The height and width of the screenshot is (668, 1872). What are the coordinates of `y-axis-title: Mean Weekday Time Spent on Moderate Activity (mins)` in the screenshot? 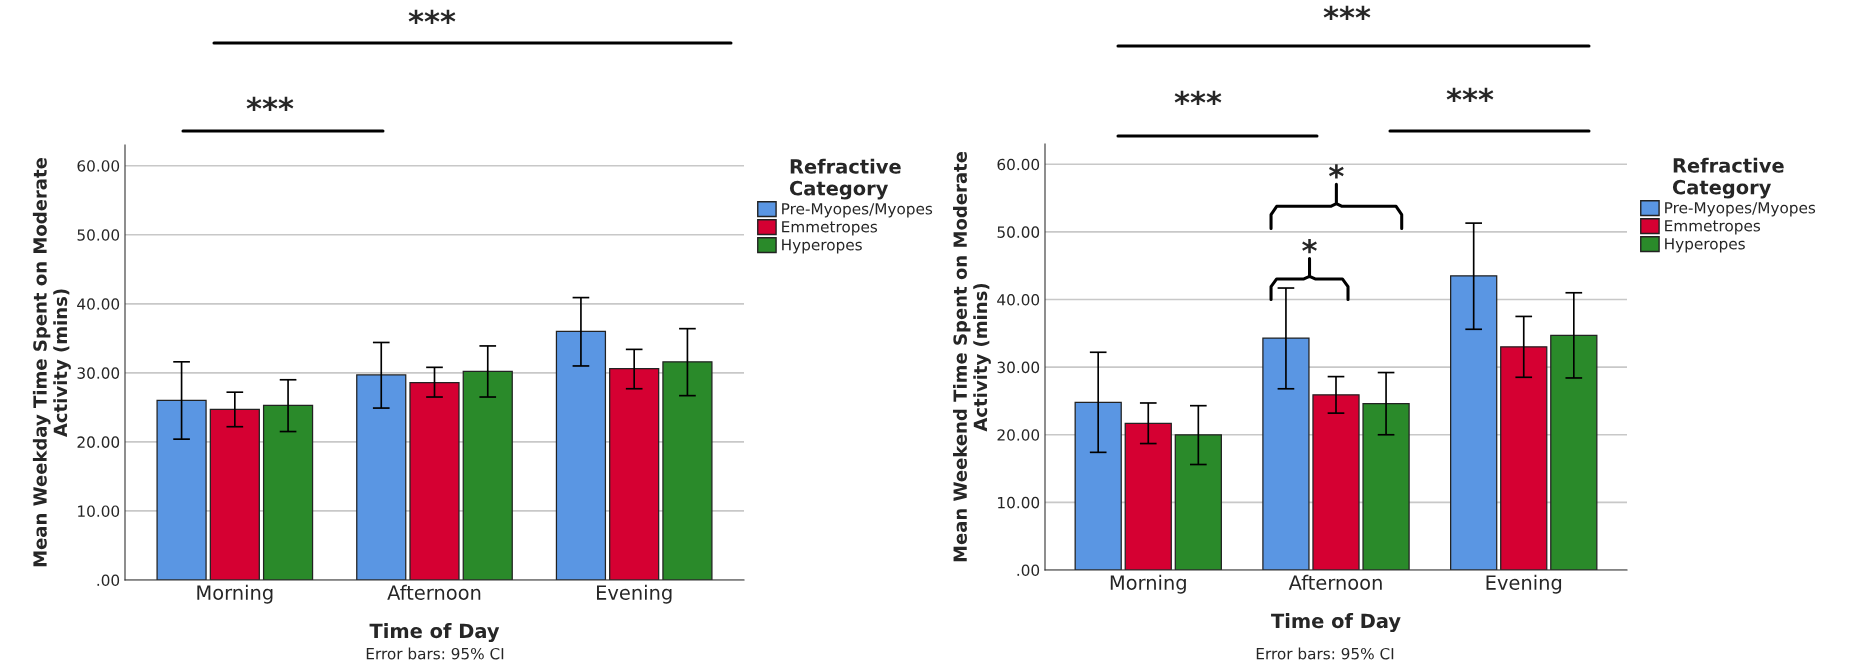 It's located at (51, 362).